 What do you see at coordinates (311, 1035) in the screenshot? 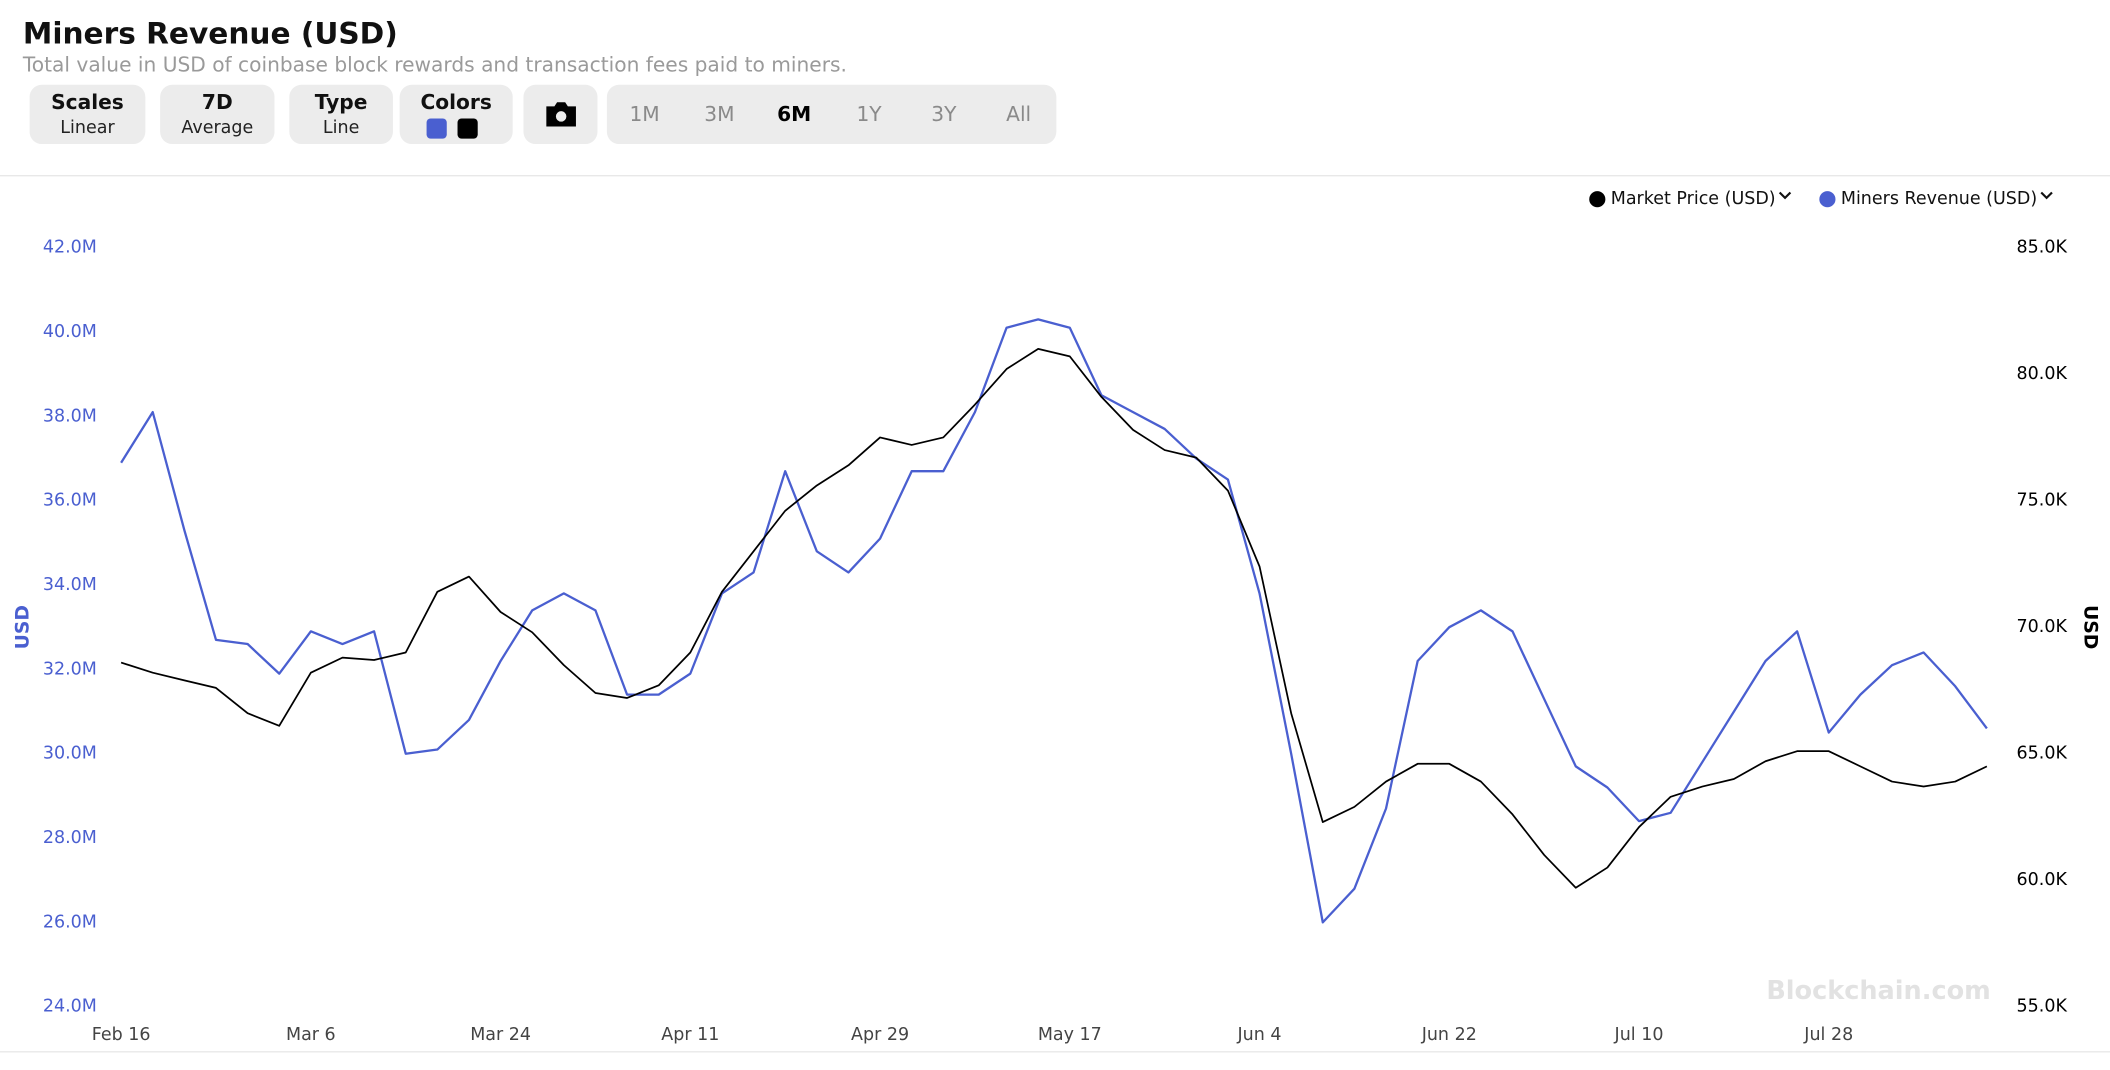
I see `x-tick-label: Mar 6` at bounding box center [311, 1035].